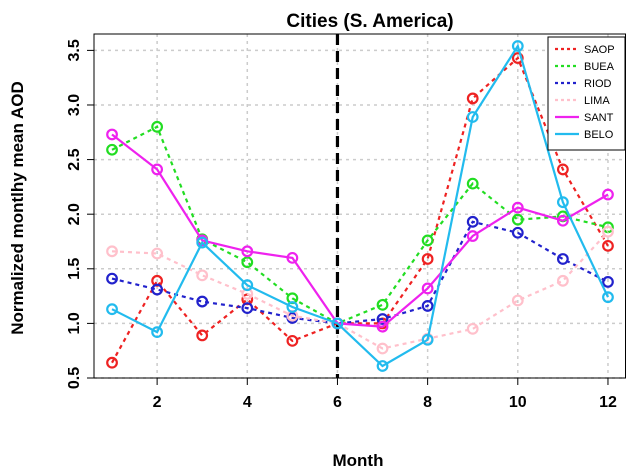 The height and width of the screenshot is (472, 626). I want to click on y-axis-label: Normalized montlhy mean AOD, so click(17, 207).